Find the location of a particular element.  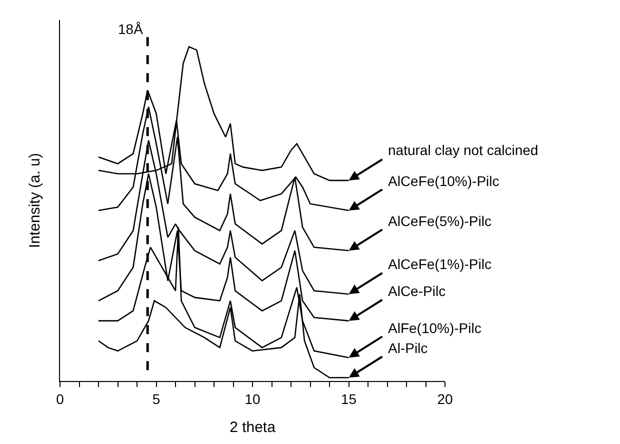

x-tick-label: 0 is located at coordinates (60, 398).